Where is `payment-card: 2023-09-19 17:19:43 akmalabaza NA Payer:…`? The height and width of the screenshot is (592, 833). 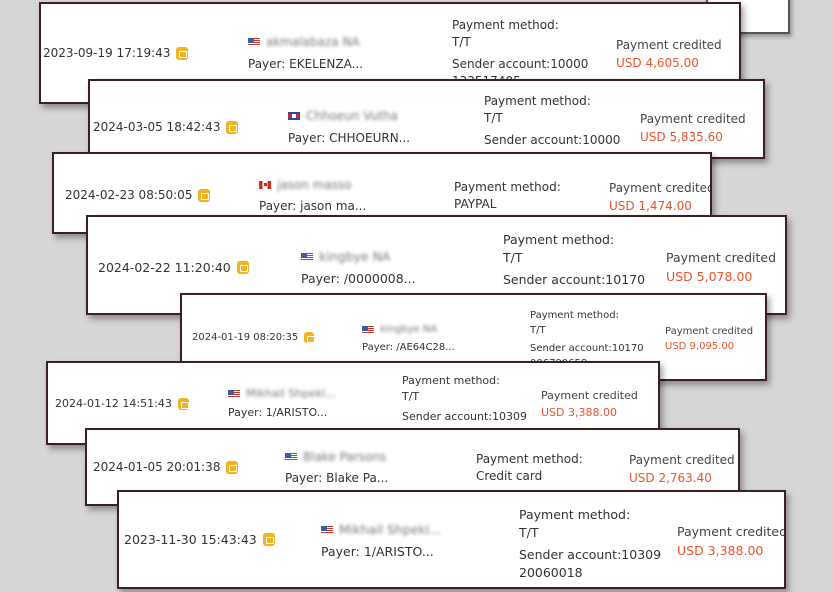 payment-card: 2023-09-19 17:19:43 akmalabaza NA Payer:… is located at coordinates (390, 53).